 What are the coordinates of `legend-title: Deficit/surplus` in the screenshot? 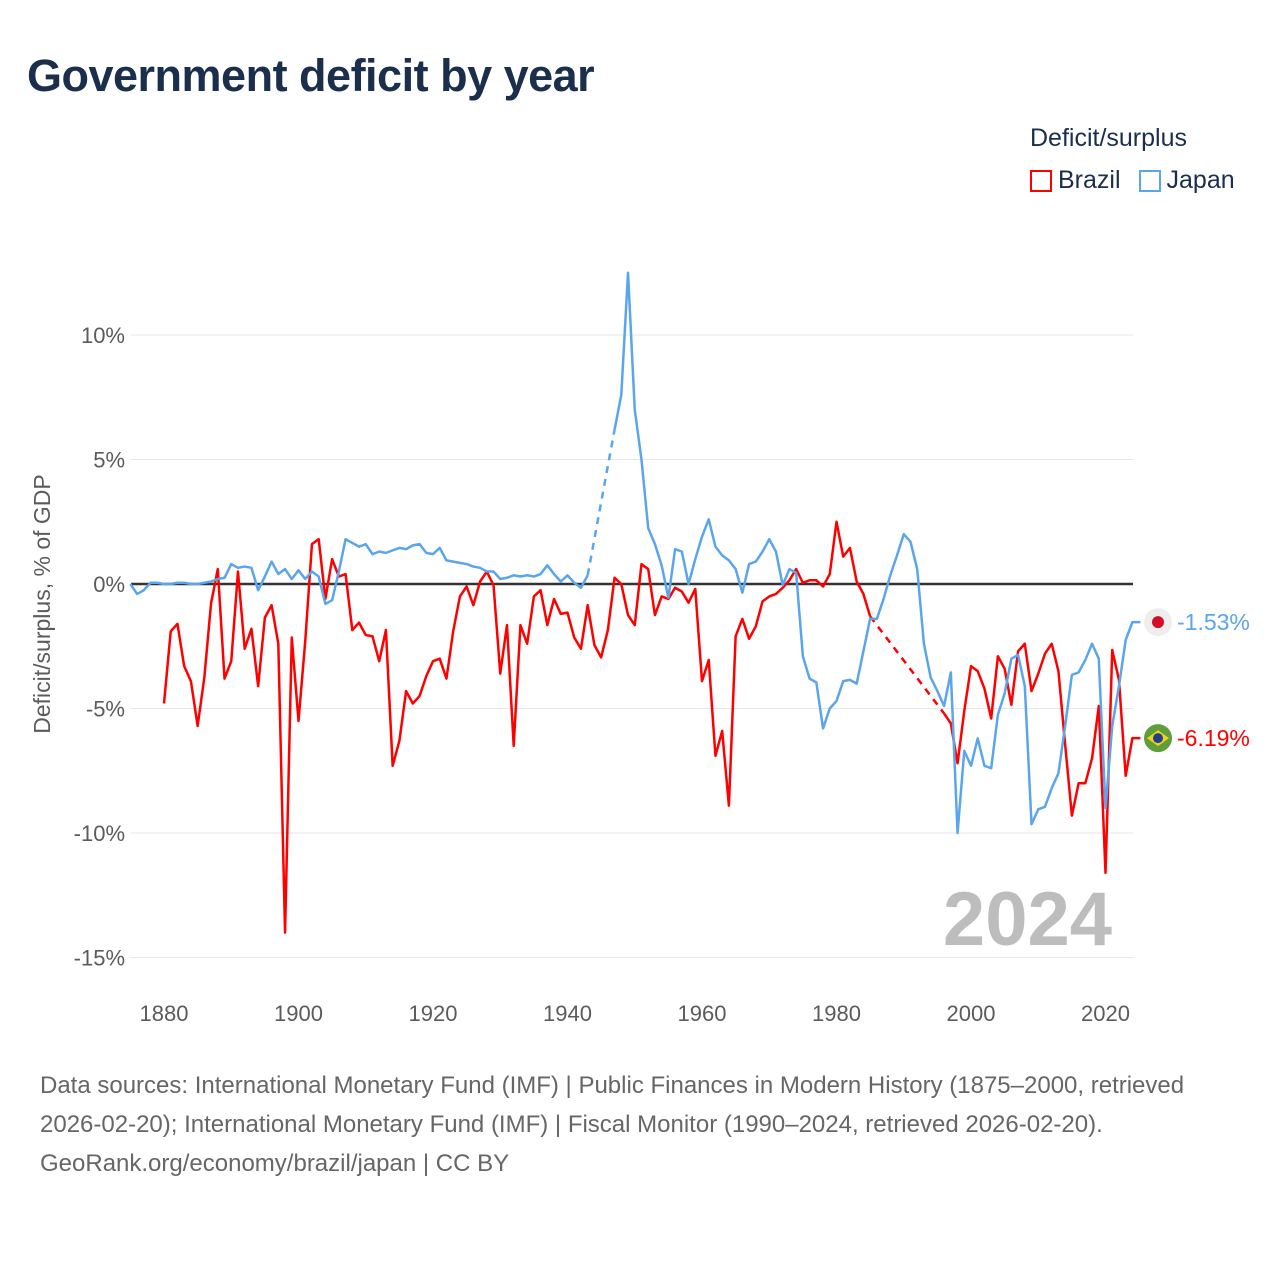 It's located at (1108, 138).